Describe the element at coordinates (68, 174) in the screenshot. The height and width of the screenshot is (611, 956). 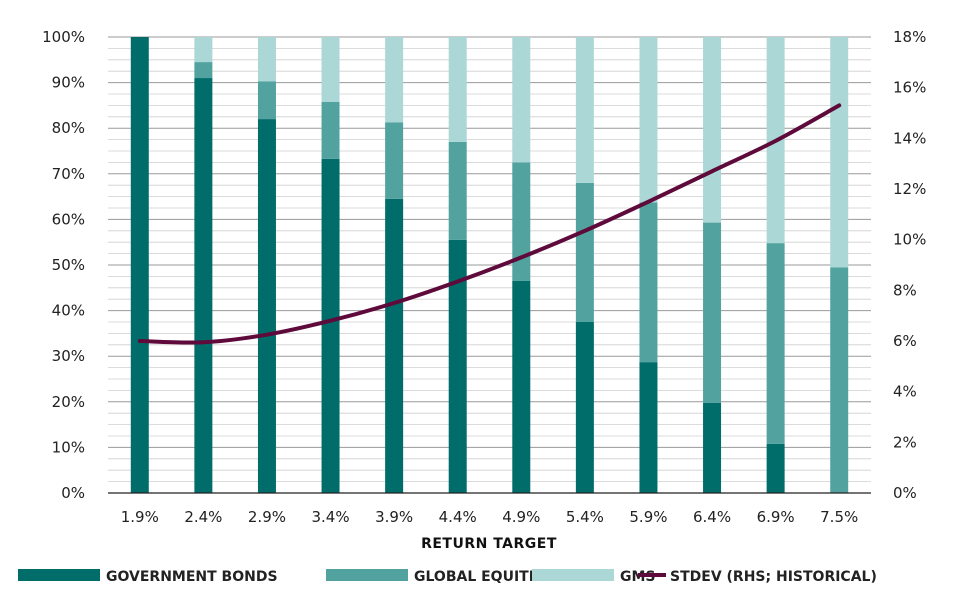
I see `y-tick-label: 70%` at that location.